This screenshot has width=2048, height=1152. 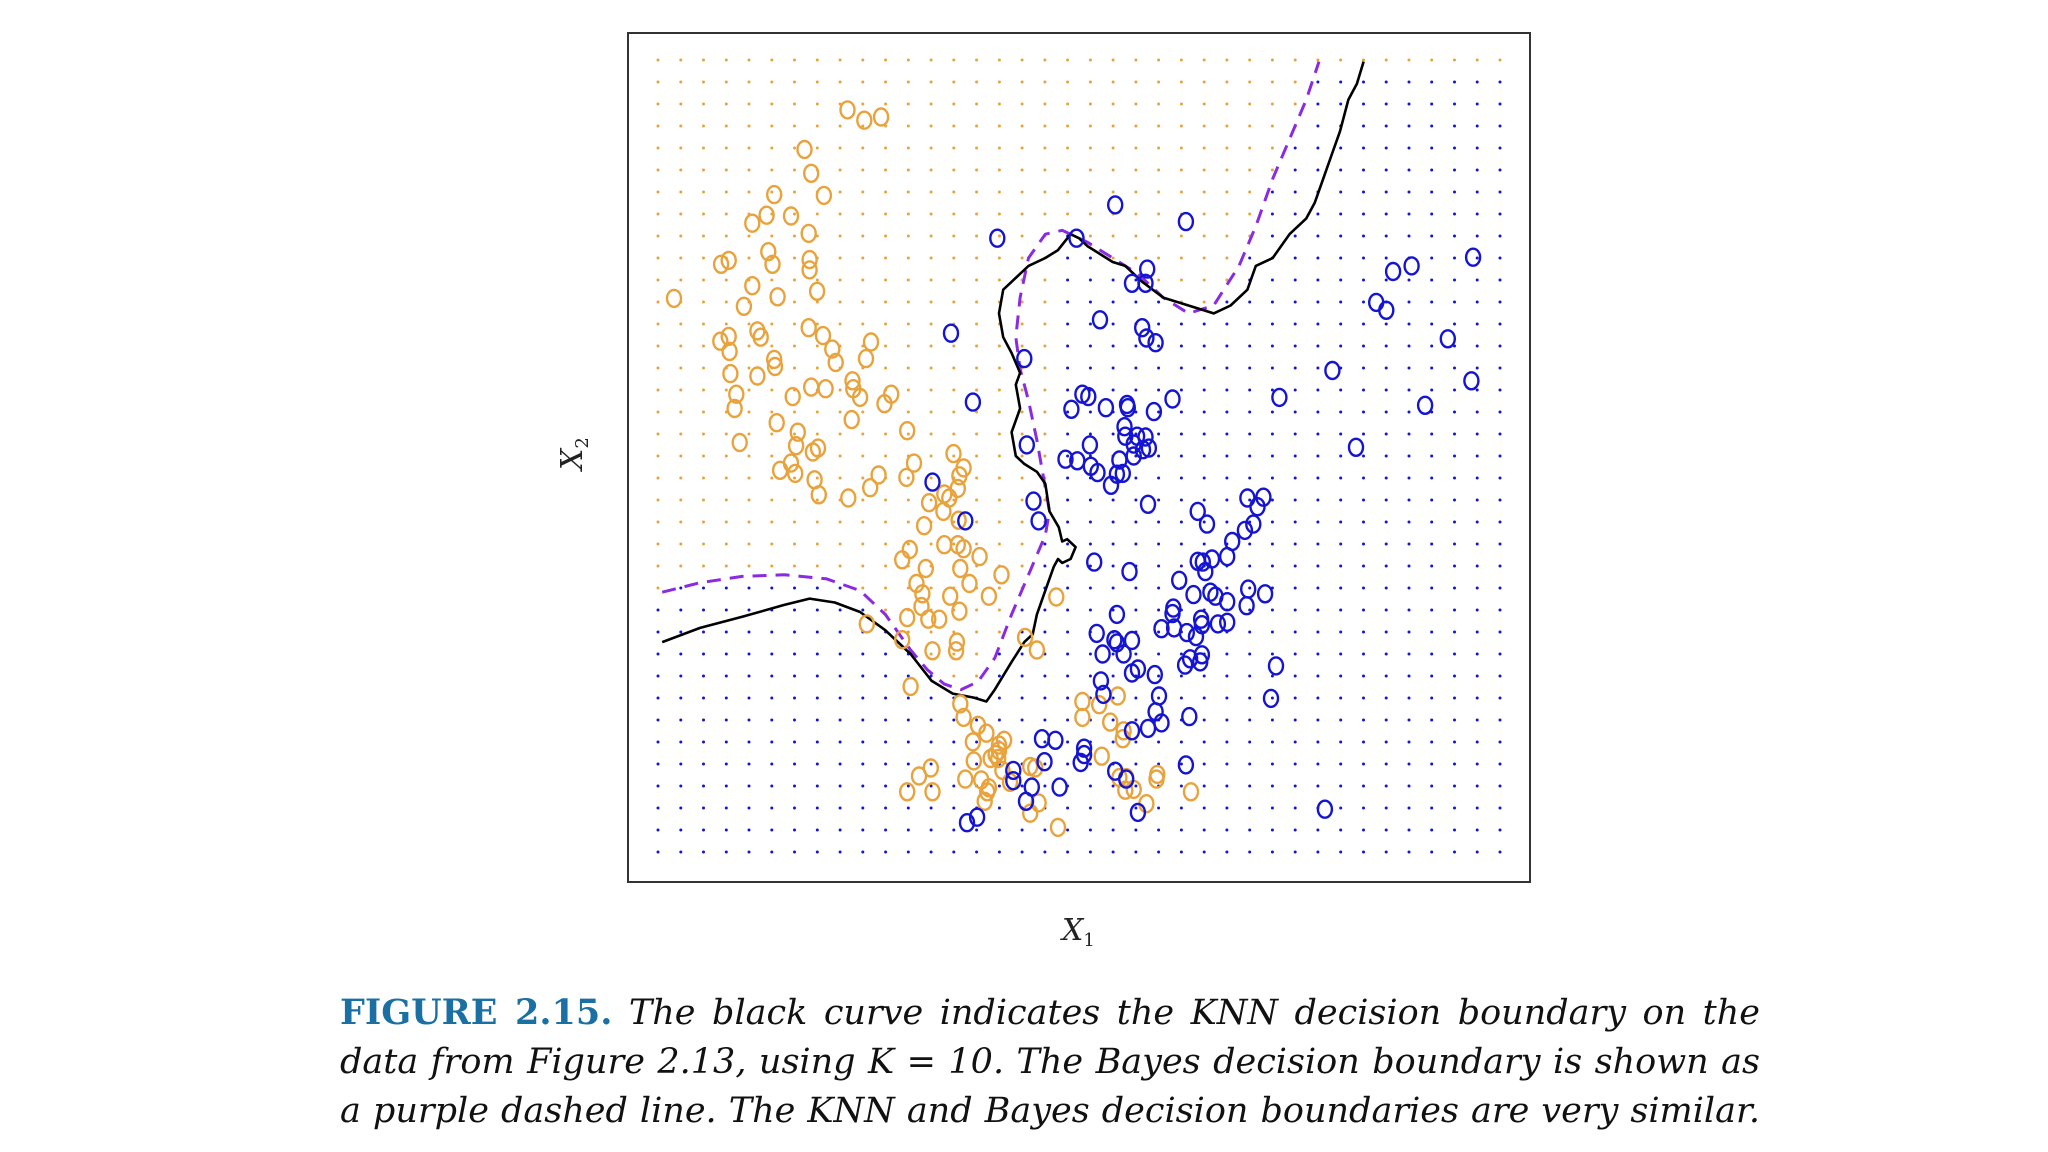 What do you see at coordinates (582, 442) in the screenshot?
I see `y-axis-label-sub: 2` at bounding box center [582, 442].